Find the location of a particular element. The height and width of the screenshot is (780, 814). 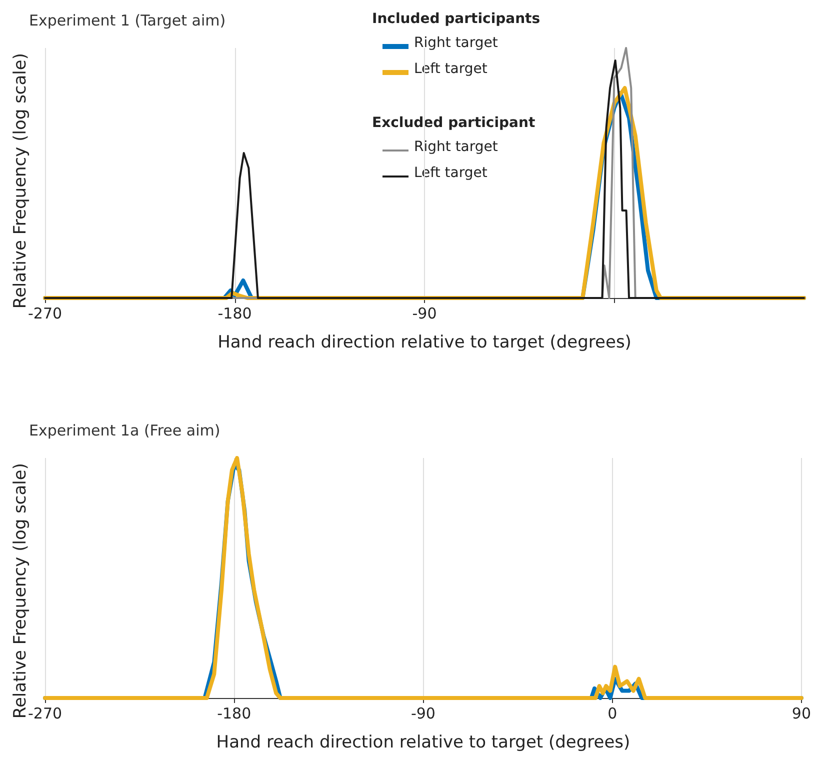

chart-title: Experiment 1a (Free aim) is located at coordinates (124, 431).